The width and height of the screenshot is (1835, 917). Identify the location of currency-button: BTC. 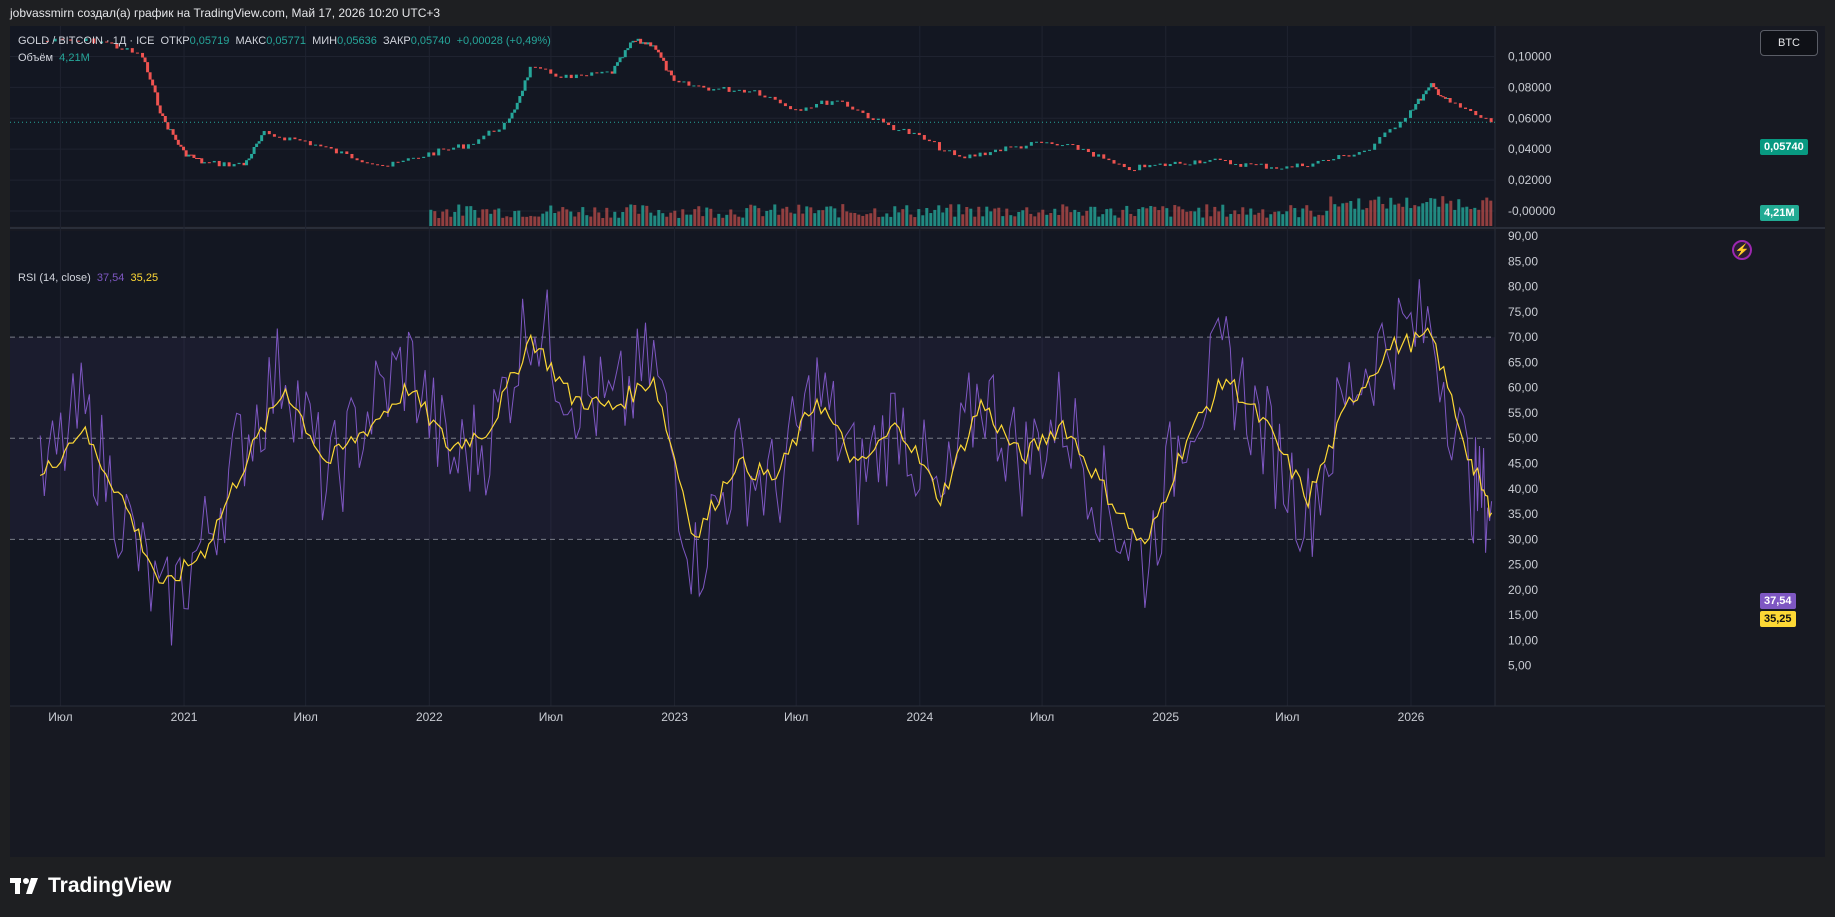
(1789, 43).